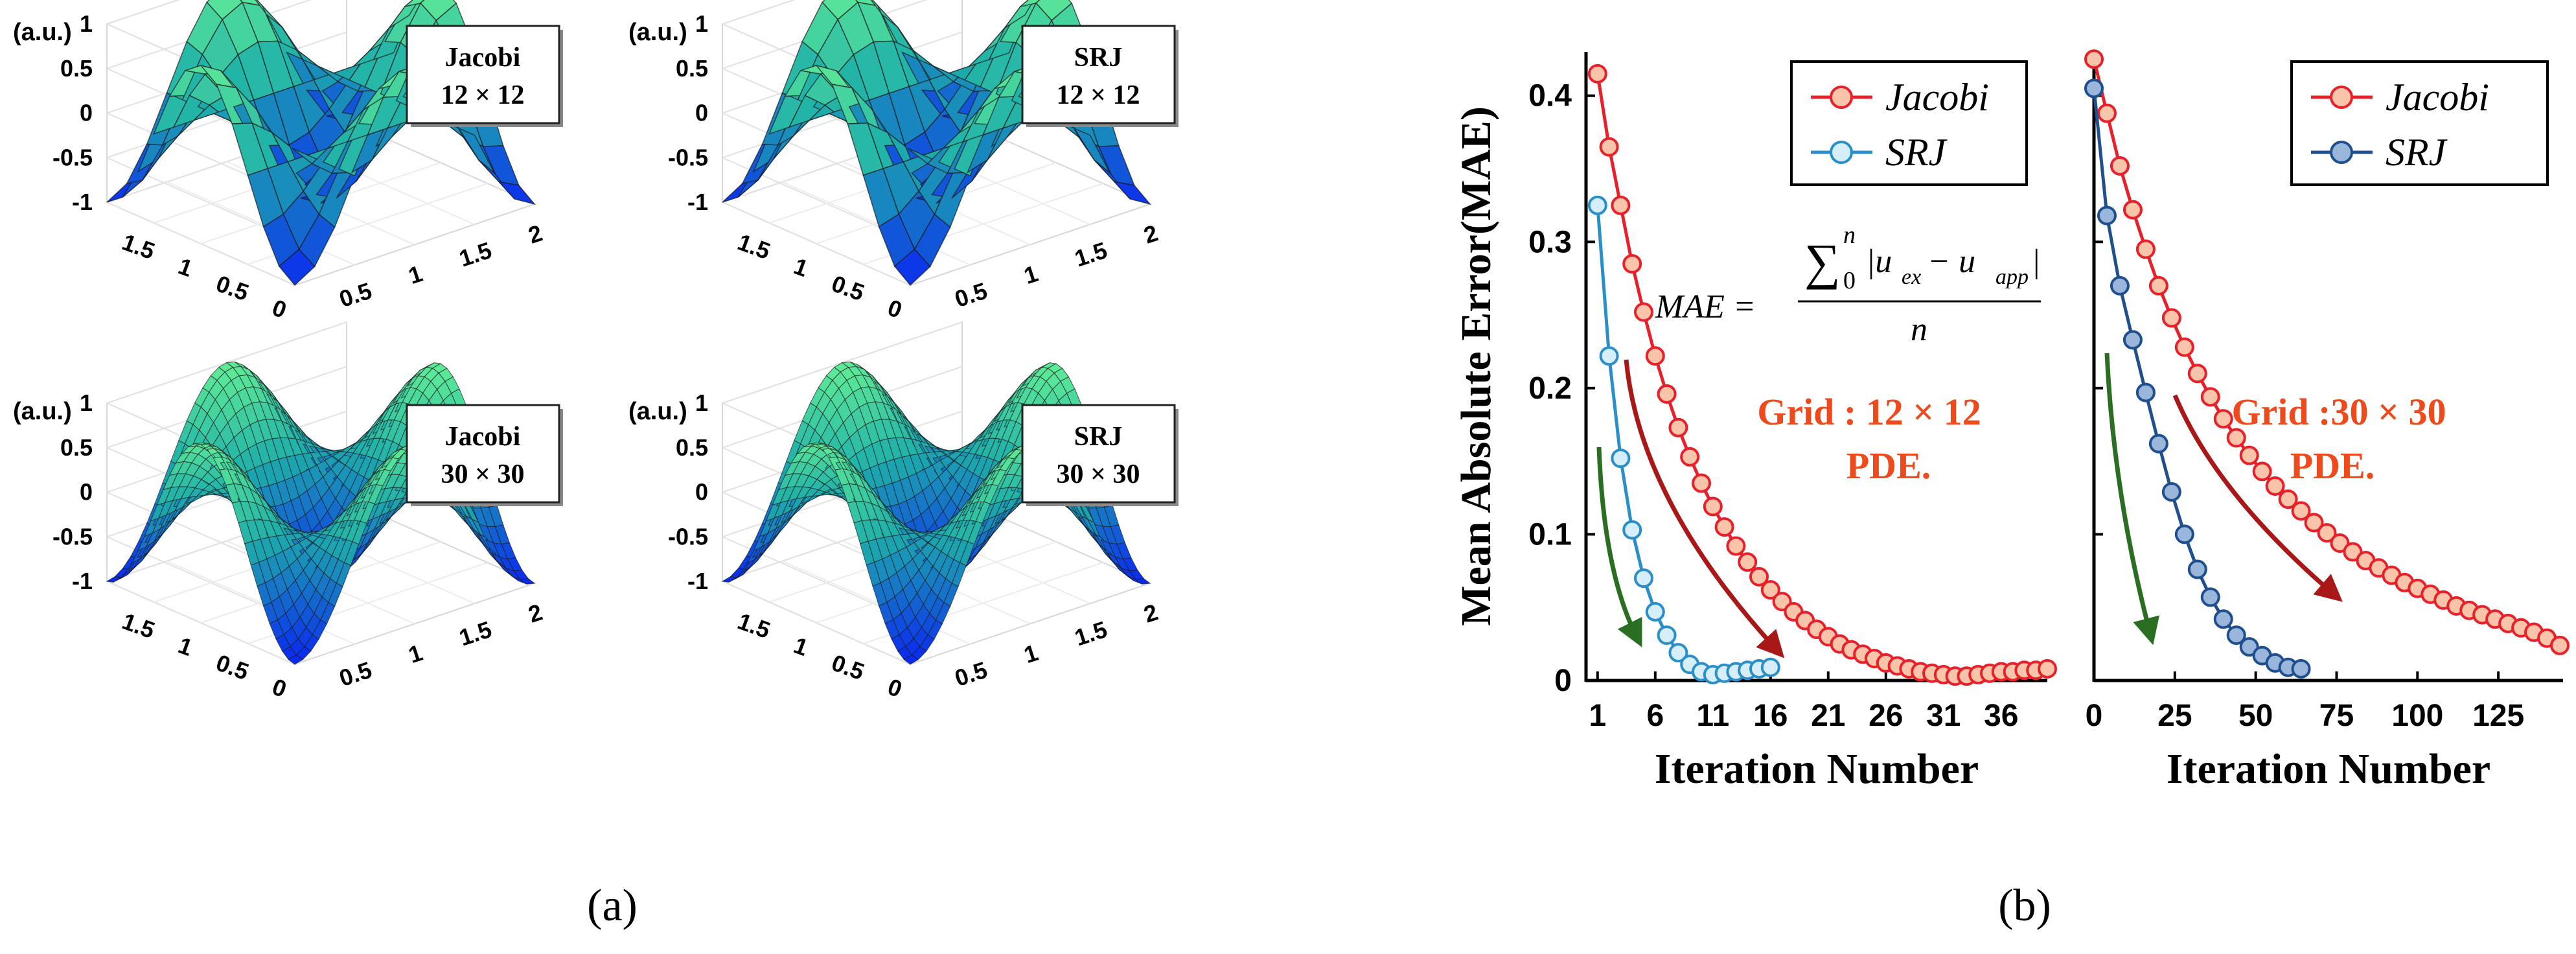 This screenshot has height=954, width=2576. I want to click on formula-close: |, so click(2036, 261).